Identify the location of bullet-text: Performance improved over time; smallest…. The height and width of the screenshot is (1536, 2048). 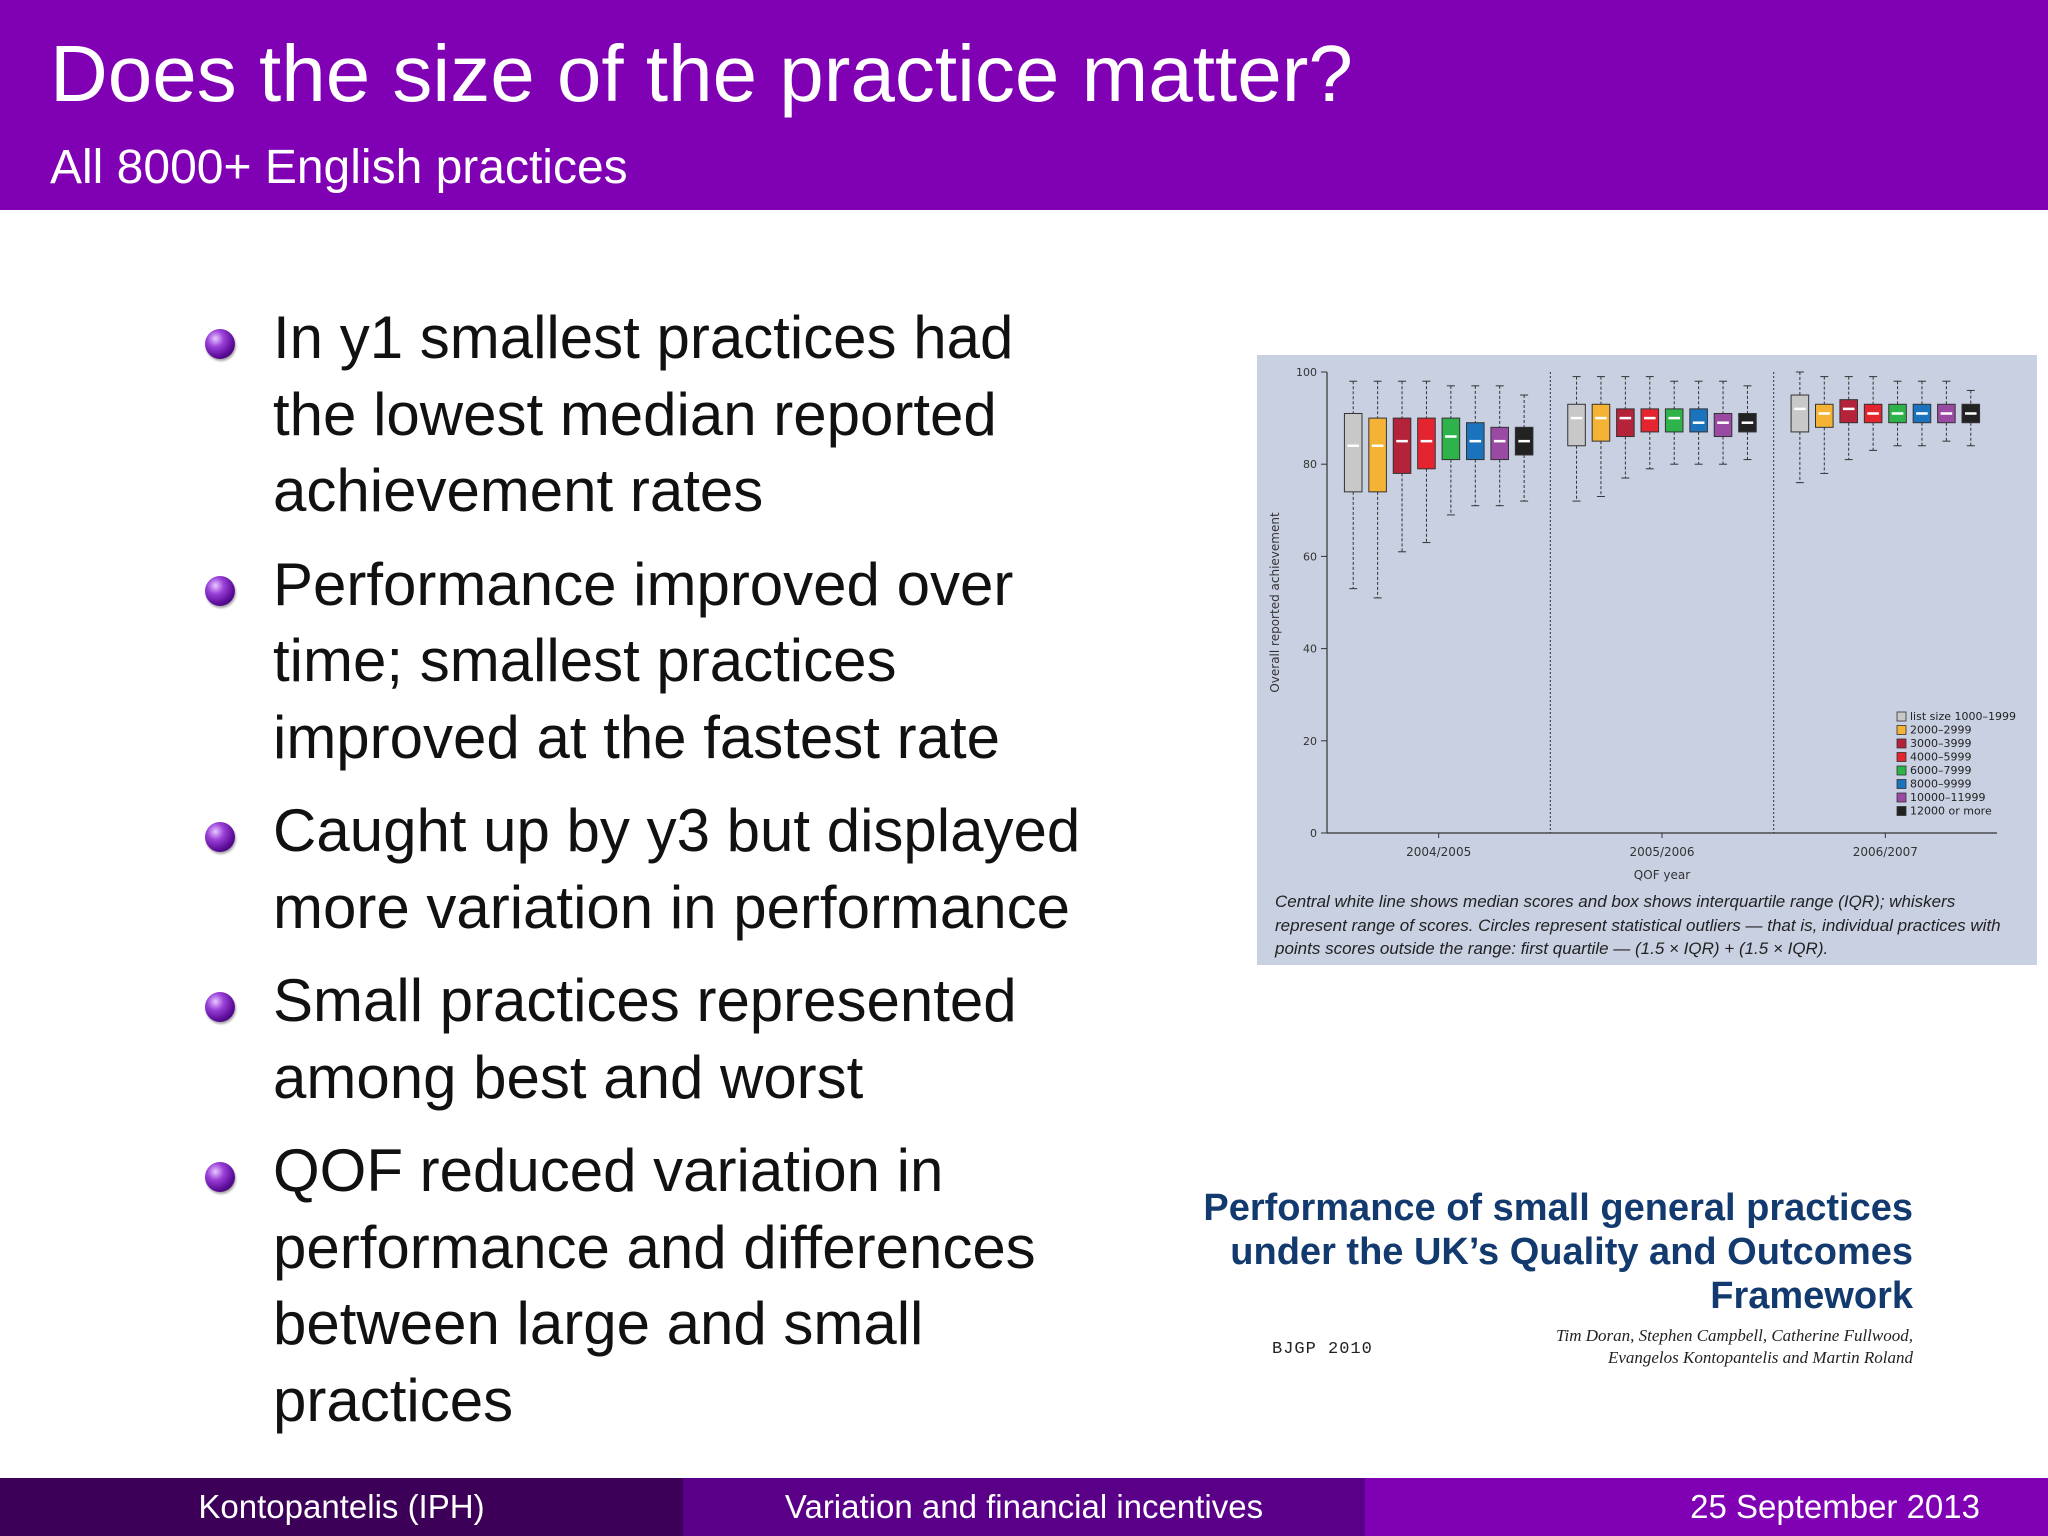
(643, 660).